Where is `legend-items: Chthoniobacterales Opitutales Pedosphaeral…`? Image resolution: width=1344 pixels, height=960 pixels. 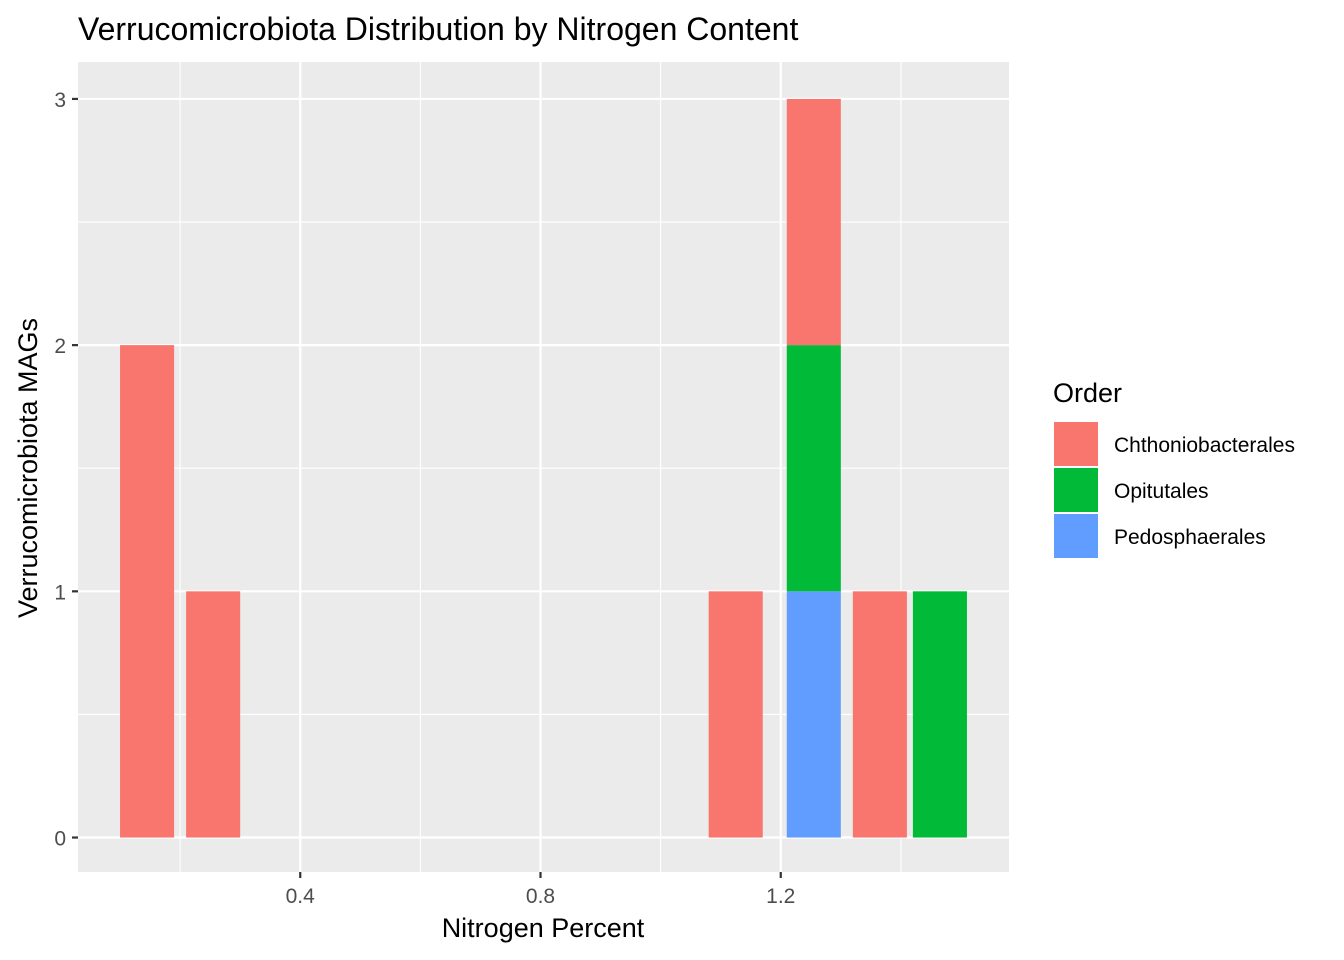 legend-items: Chthoniobacterales Opitutales Pedosphaeral… is located at coordinates (1173, 490).